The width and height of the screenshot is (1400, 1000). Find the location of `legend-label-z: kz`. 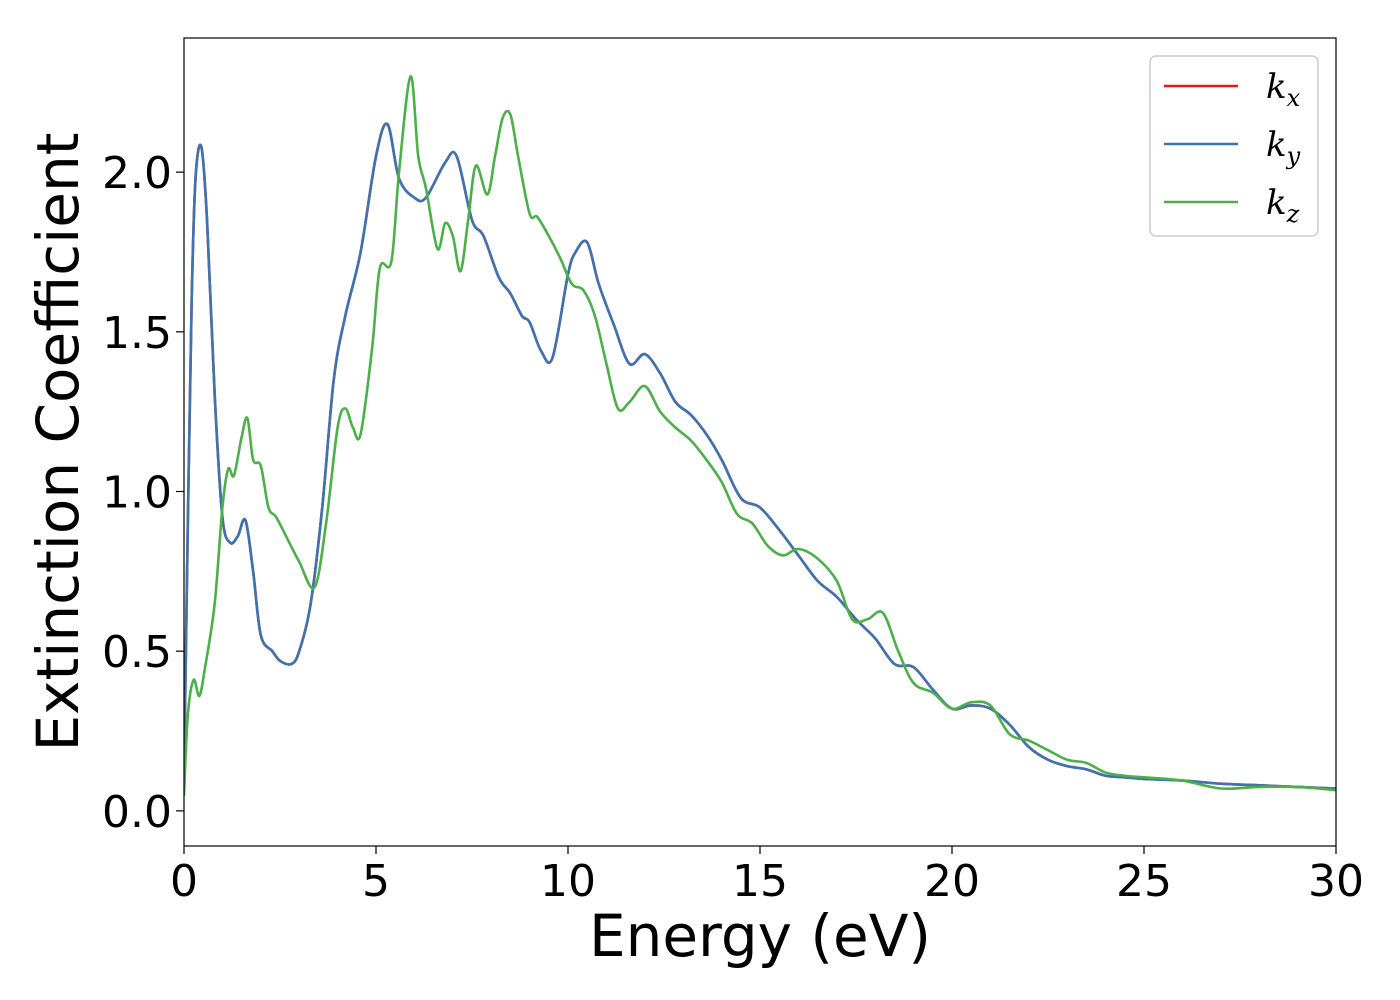

legend-label-z: kz is located at coordinates (1283, 205).